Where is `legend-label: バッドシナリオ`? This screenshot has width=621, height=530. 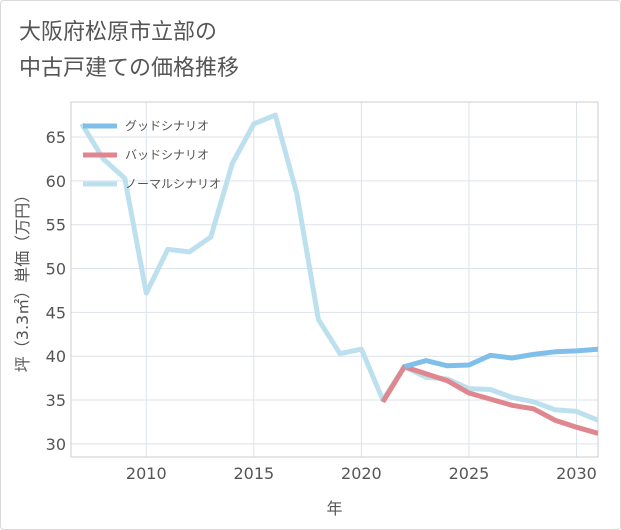 legend-label: バッドシナリオ is located at coordinates (167, 155).